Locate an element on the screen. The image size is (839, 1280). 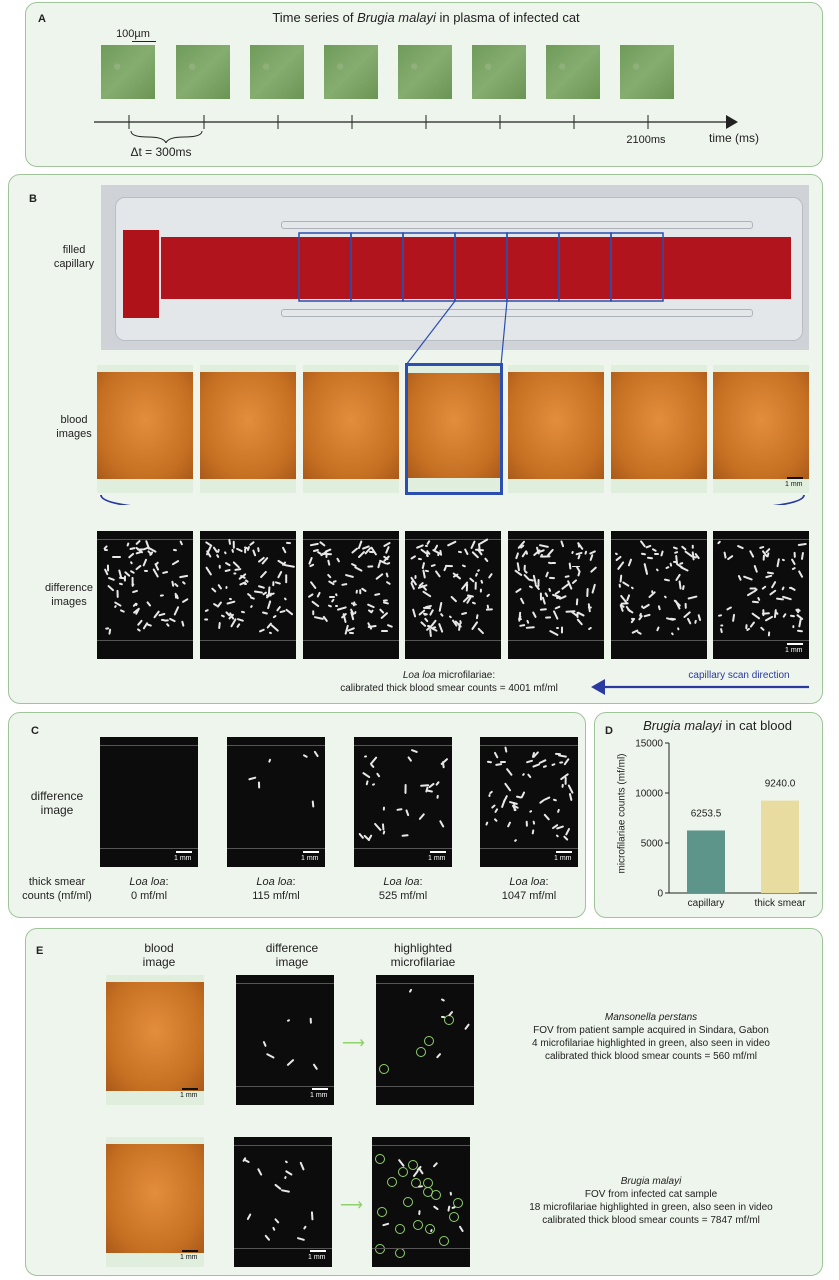
label-line-2: counts (mf/ml) is located at coordinates (57, 896).